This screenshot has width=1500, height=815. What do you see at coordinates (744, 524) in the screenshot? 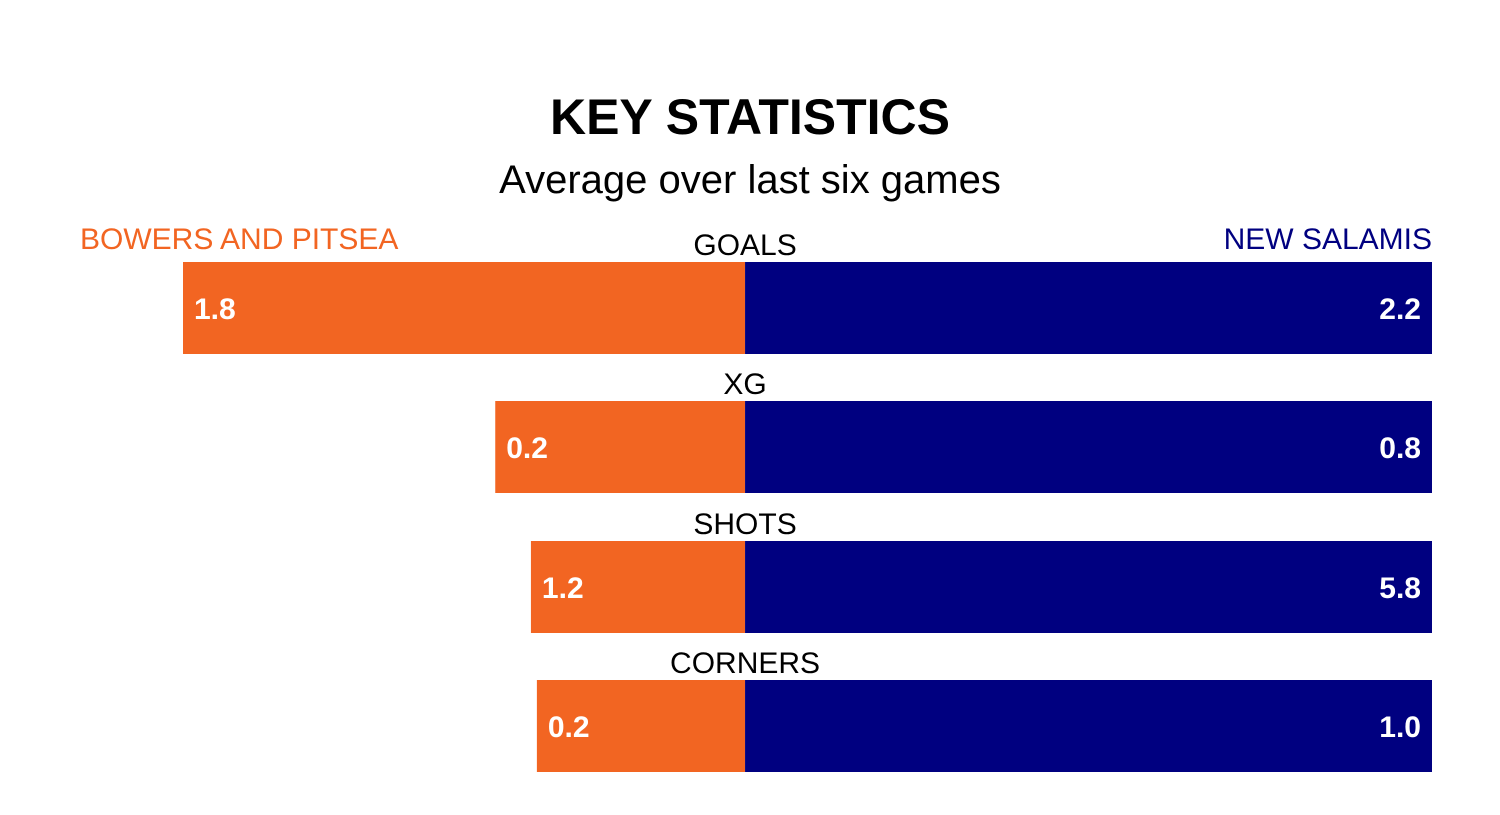
I see `category-label: SHOTS` at bounding box center [744, 524].